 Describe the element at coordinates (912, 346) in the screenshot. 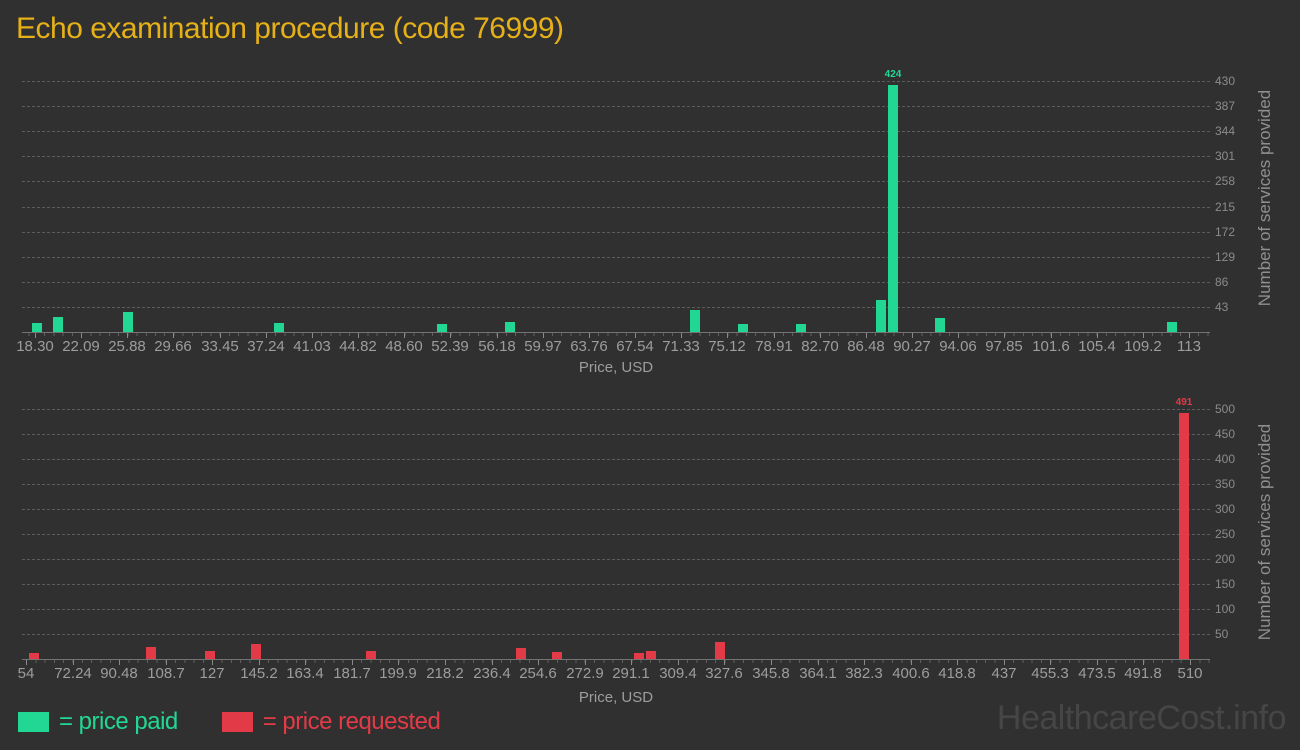

I see `x-tick-label: 90.27` at that location.